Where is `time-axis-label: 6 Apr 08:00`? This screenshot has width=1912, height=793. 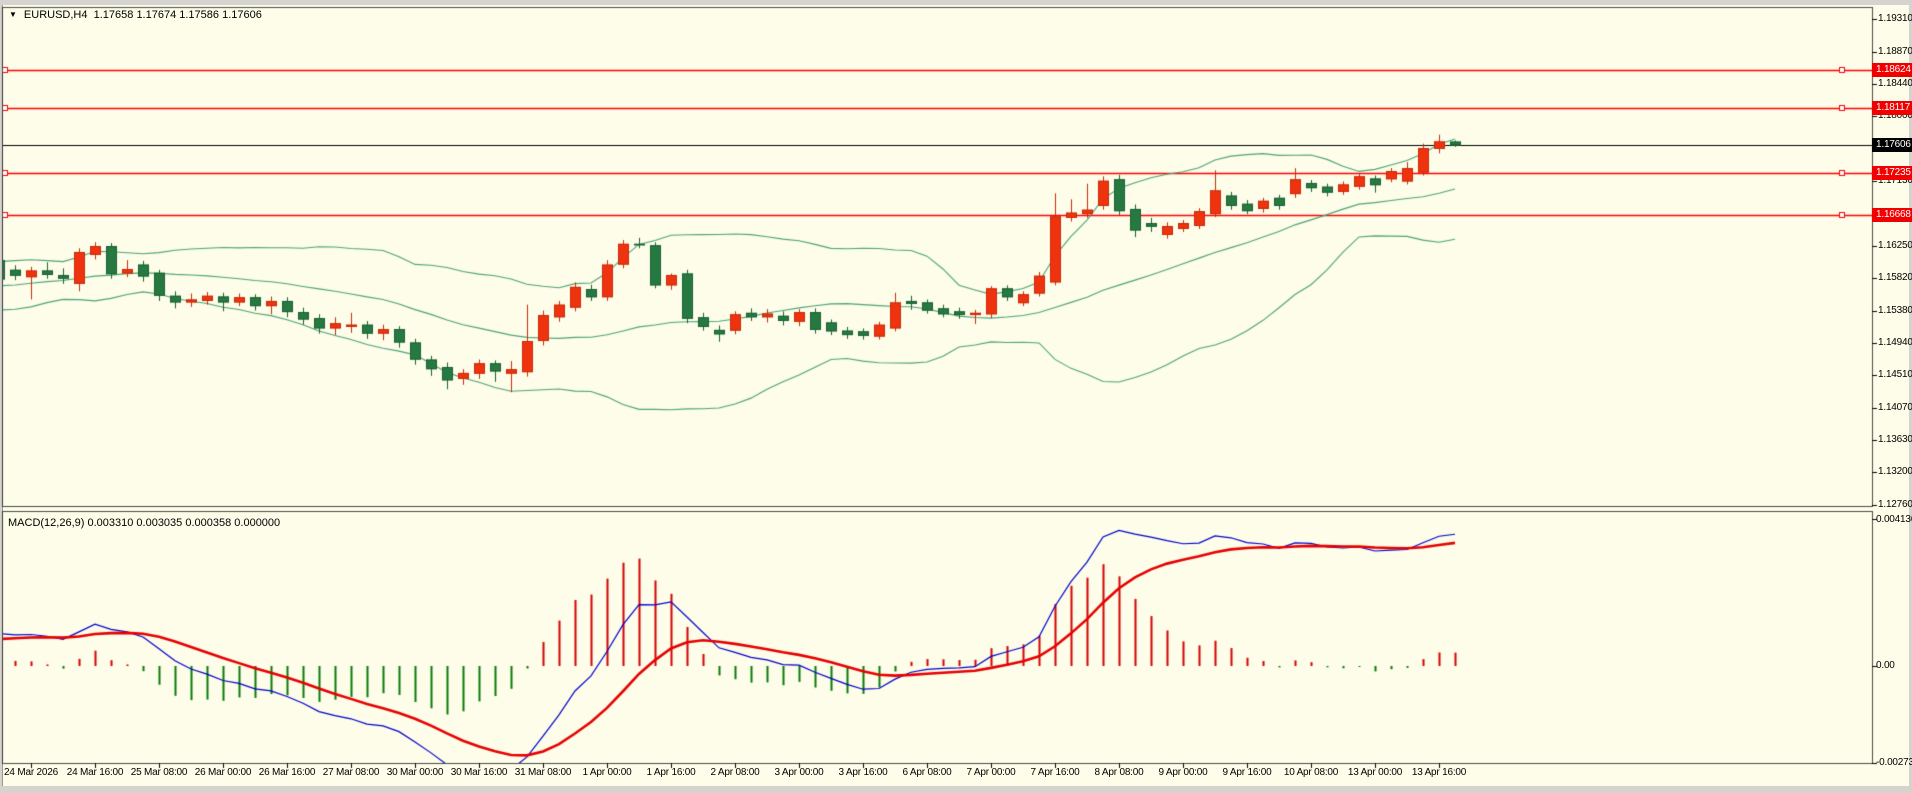
time-axis-label: 6 Apr 08:00 is located at coordinates (927, 772).